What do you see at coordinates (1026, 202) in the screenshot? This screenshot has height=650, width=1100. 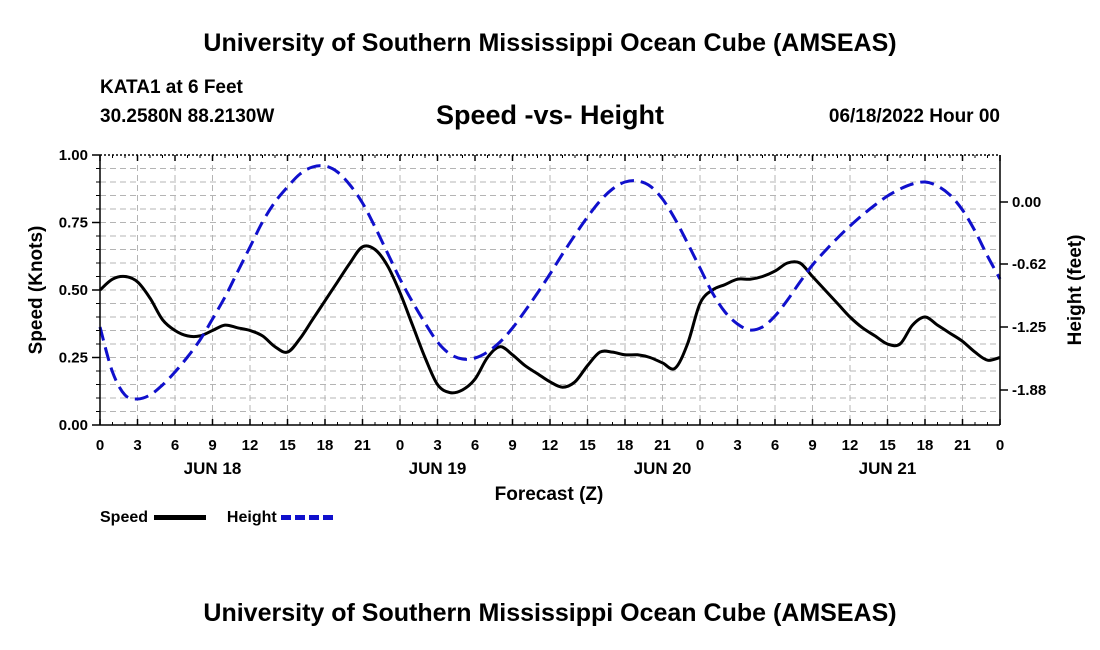 I see `y2-tick-label: 0.00` at bounding box center [1026, 202].